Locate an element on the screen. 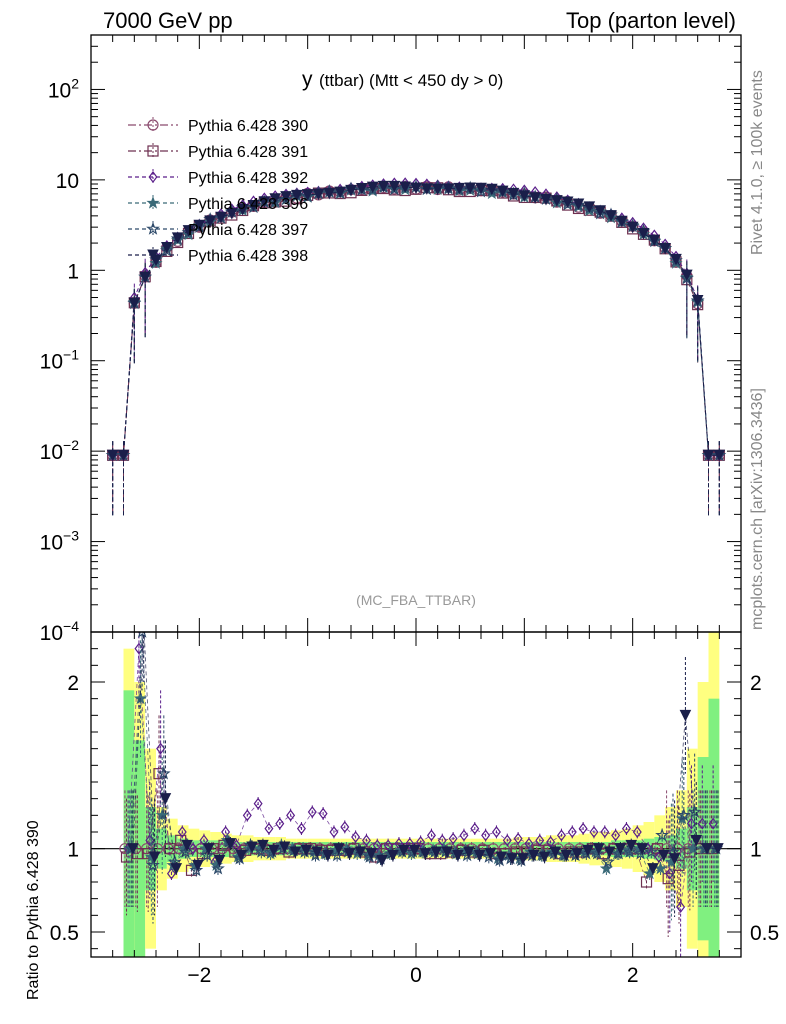 This screenshot has width=786, height=1024. side-label-bottom: mcplots.cern.ch [arXiv:1306.3436] is located at coordinates (757, 509).